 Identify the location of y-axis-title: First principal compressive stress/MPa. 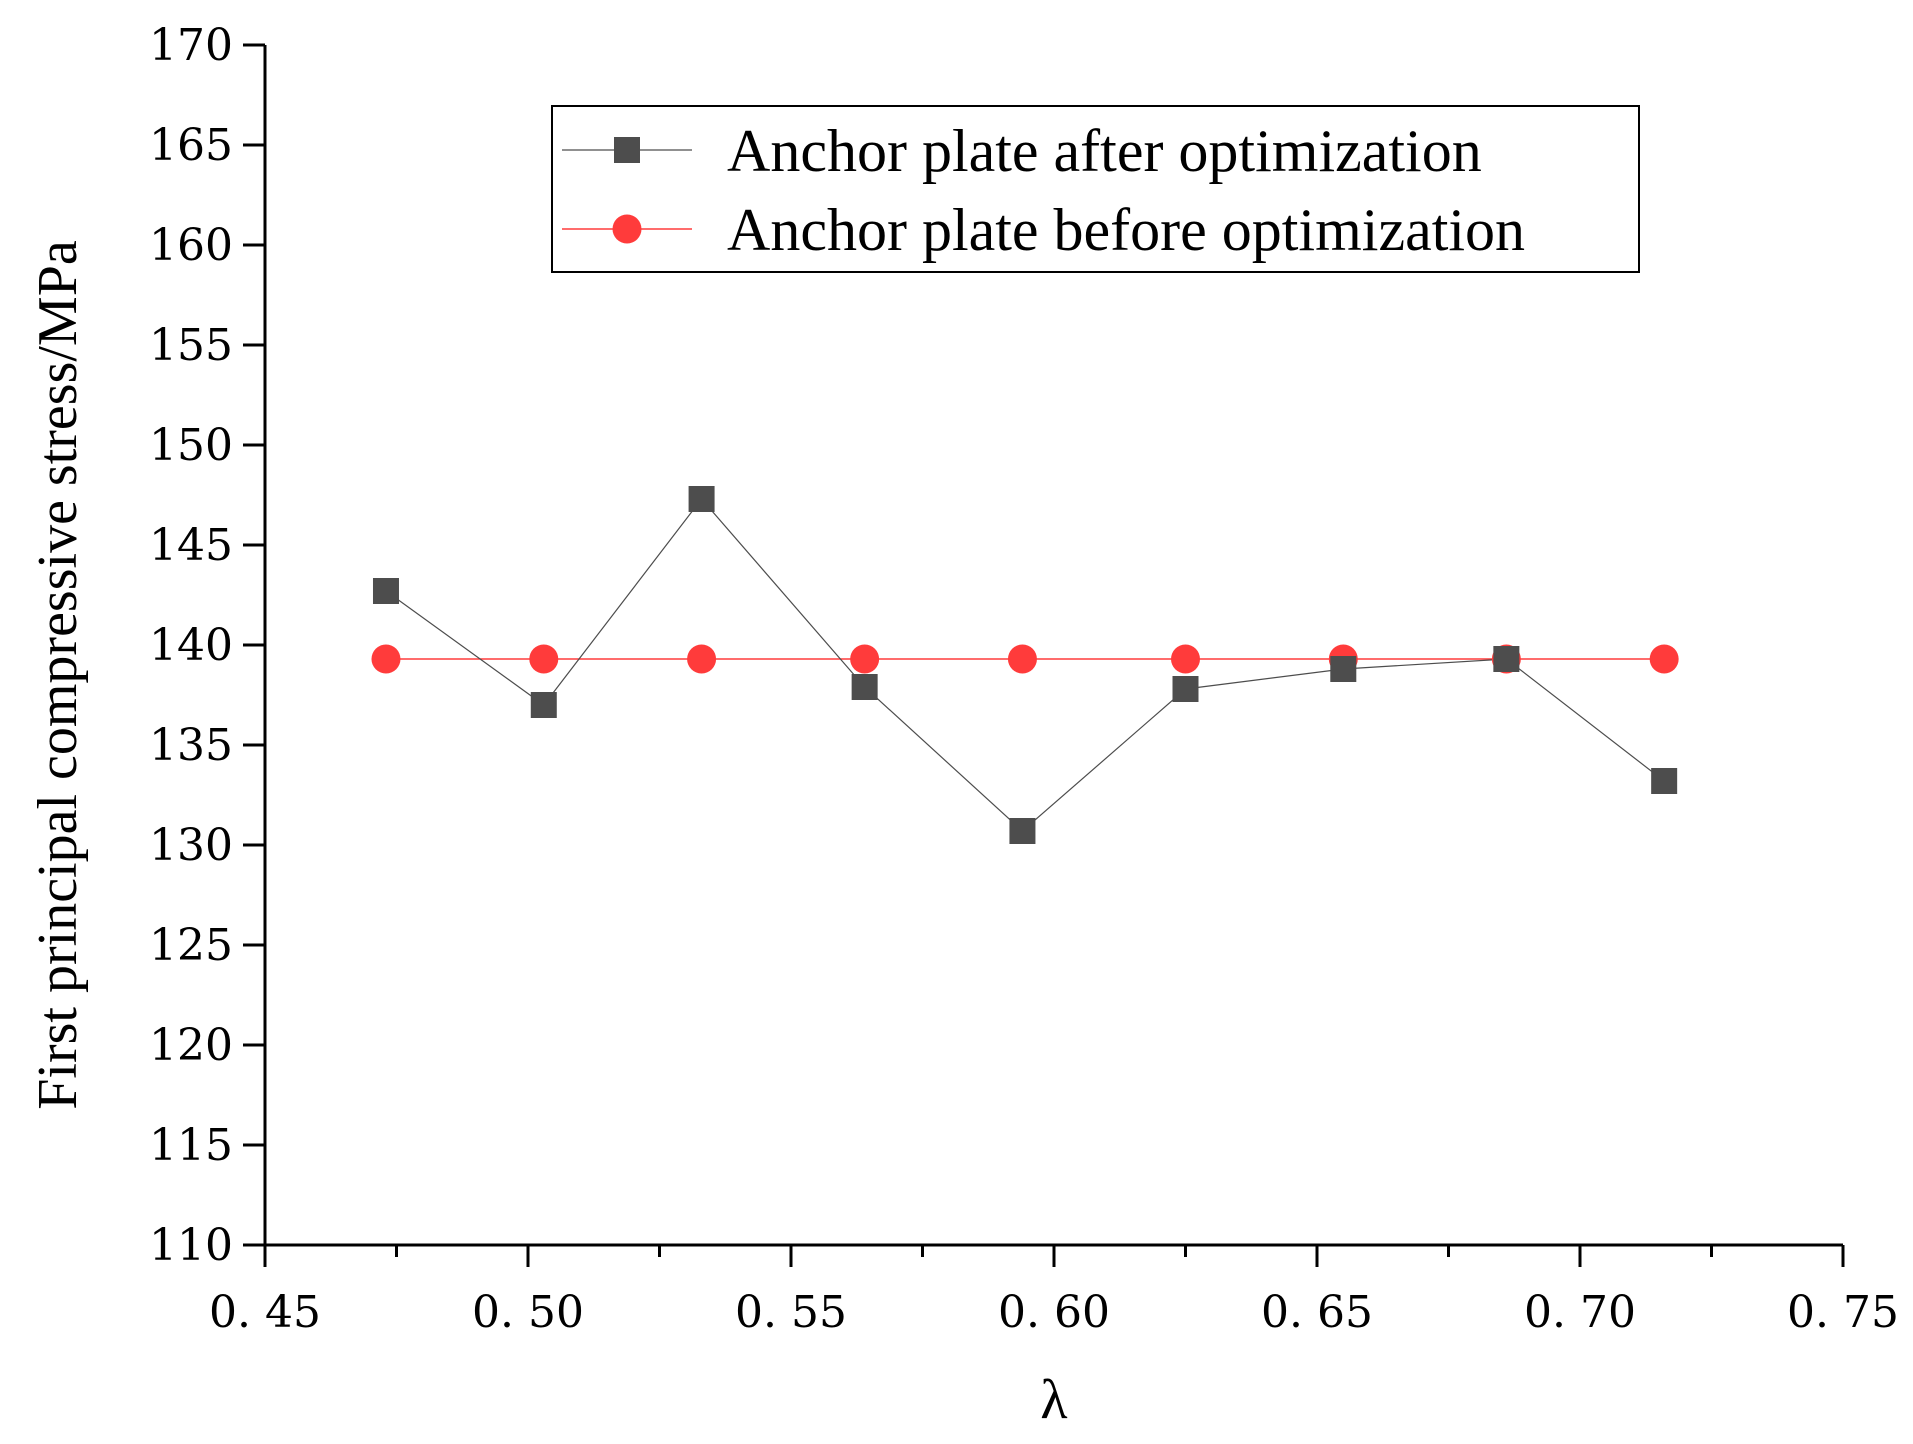
(58, 675).